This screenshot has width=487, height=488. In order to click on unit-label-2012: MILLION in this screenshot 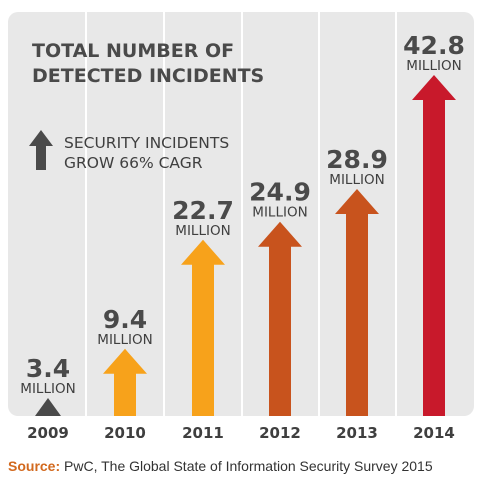, I will do `click(279, 213)`.